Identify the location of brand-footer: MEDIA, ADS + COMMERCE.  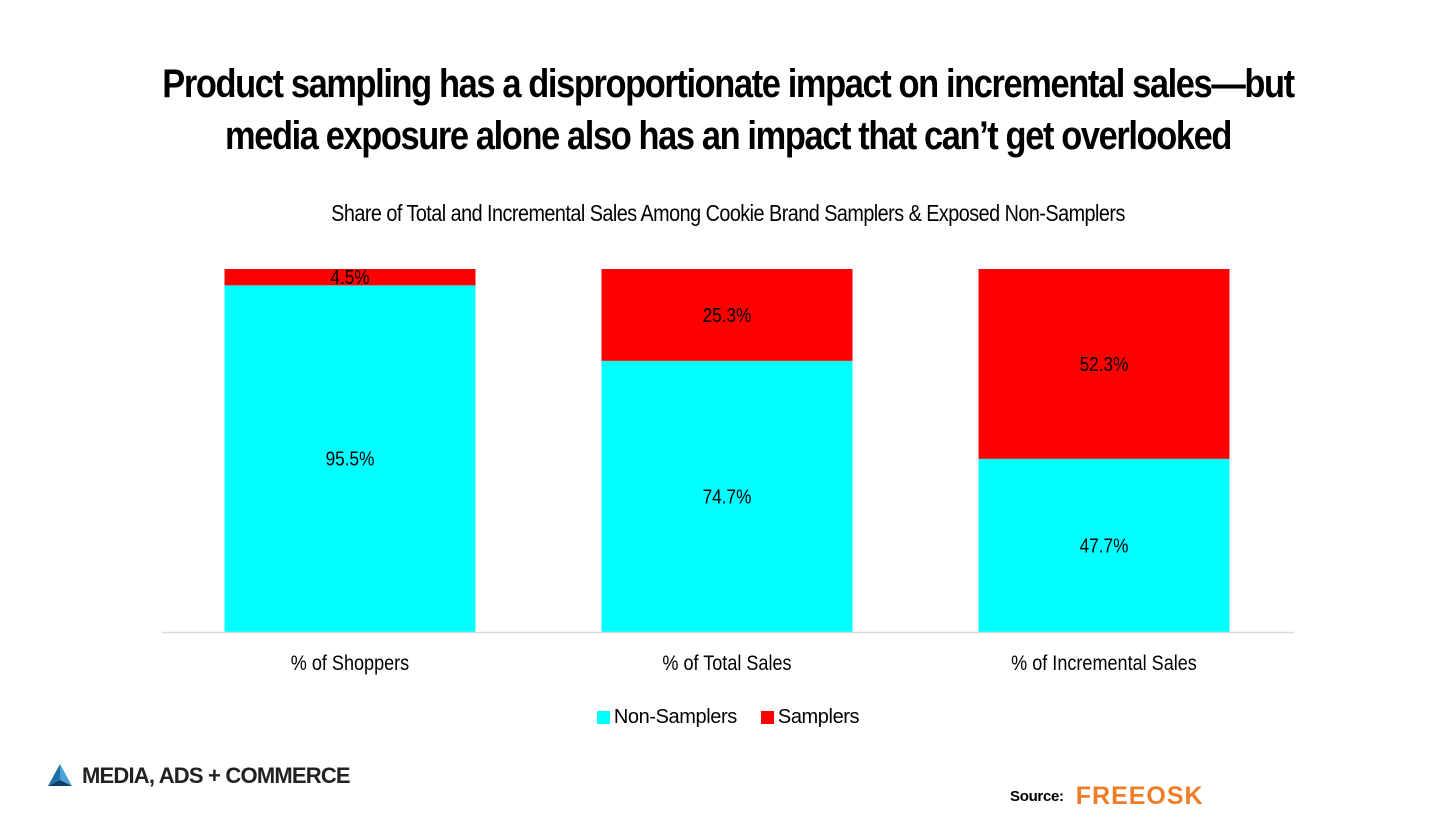
(198, 776).